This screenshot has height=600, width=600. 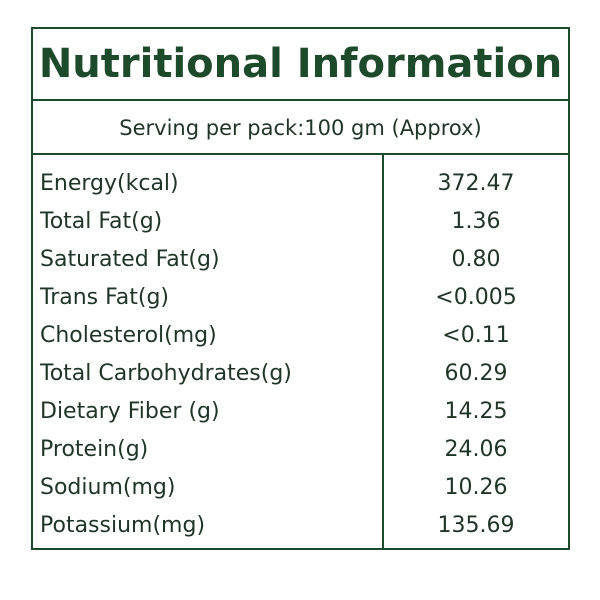 I want to click on nutrient-name: Total Fat(g), so click(x=101, y=221).